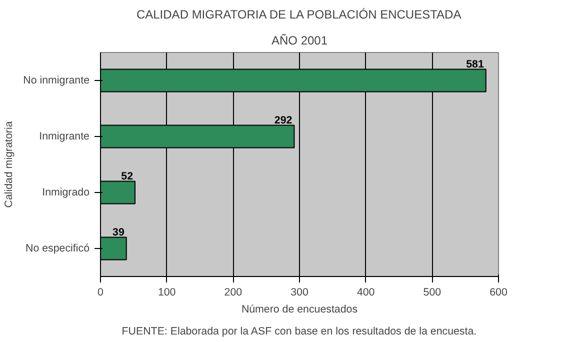 The height and width of the screenshot is (342, 588). What do you see at coordinates (365, 292) in the screenshot?
I see `x-tick-label: 400` at bounding box center [365, 292].